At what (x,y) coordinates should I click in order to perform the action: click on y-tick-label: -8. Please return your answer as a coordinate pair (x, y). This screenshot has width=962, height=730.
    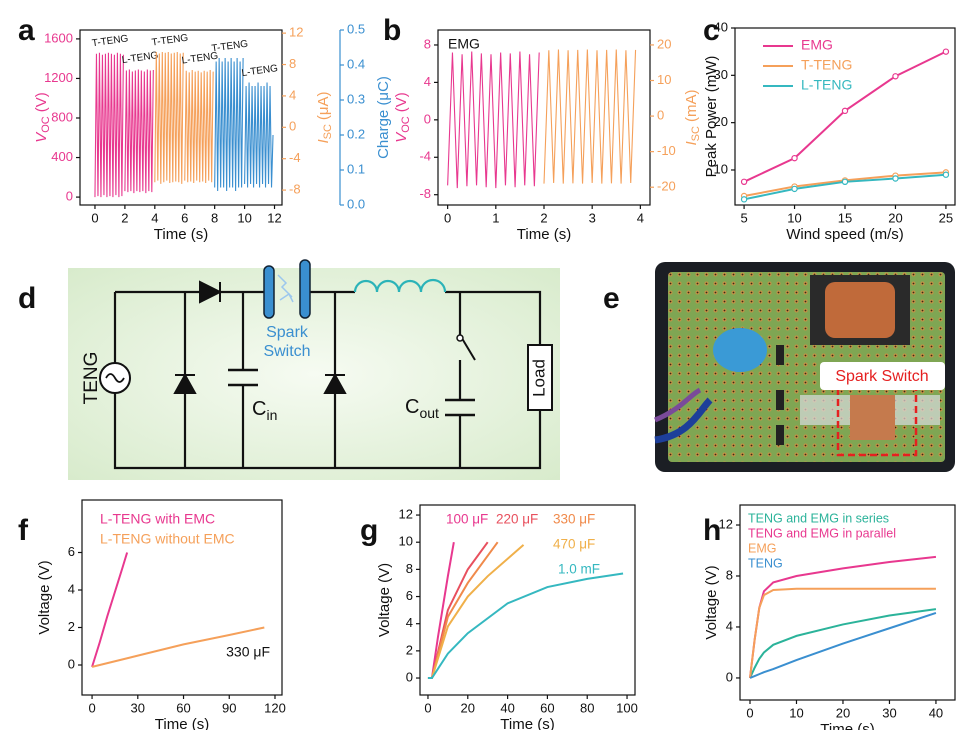
    Looking at the image, I should click on (425, 193).